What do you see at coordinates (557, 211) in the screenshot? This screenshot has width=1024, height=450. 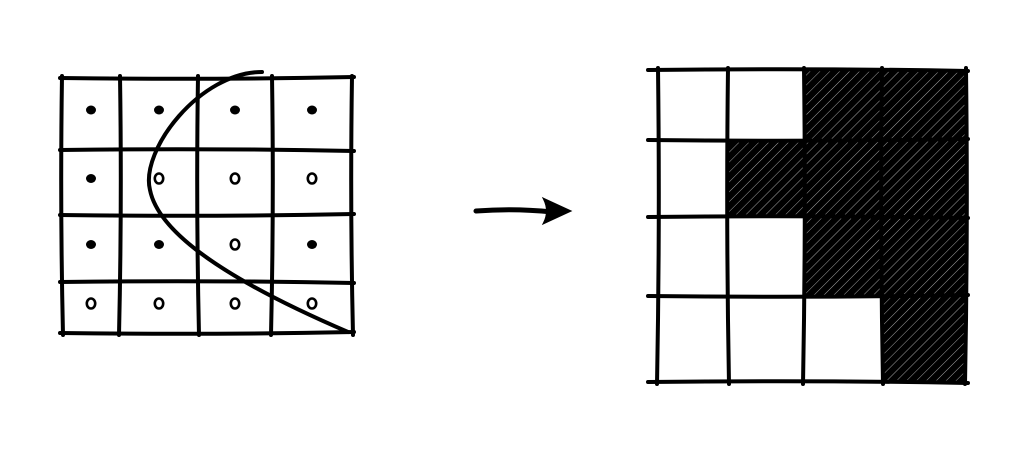 I see `arrow-head` at bounding box center [557, 211].